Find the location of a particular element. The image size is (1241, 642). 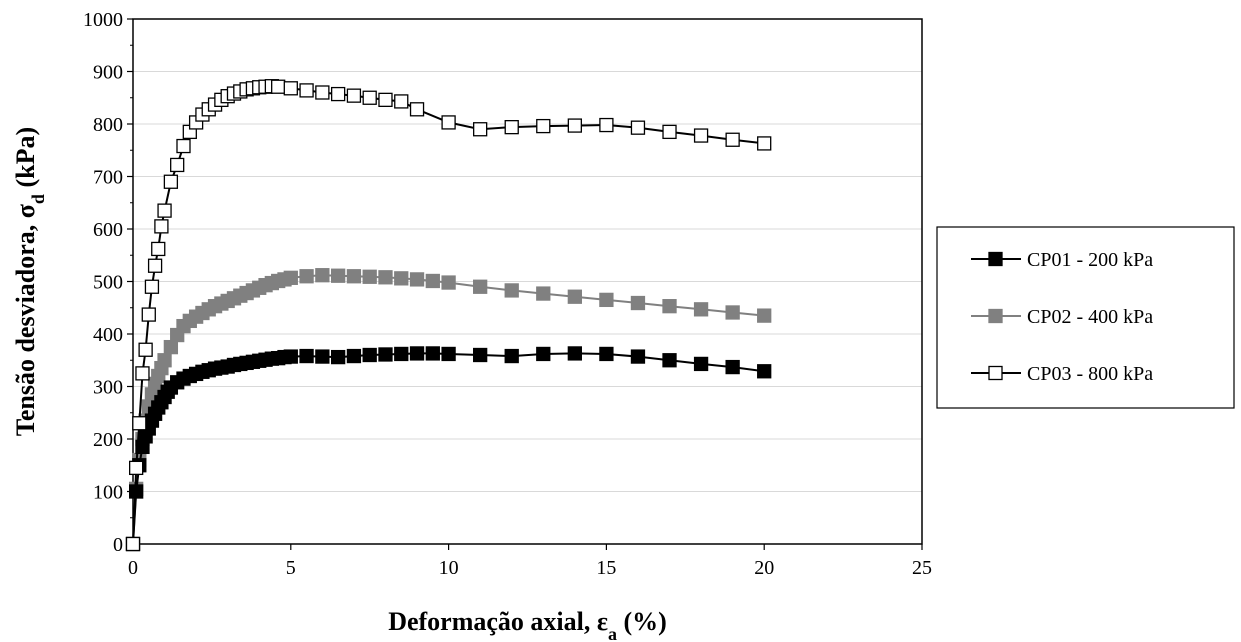

y-tick-label-0: 0 is located at coordinates (118, 545).